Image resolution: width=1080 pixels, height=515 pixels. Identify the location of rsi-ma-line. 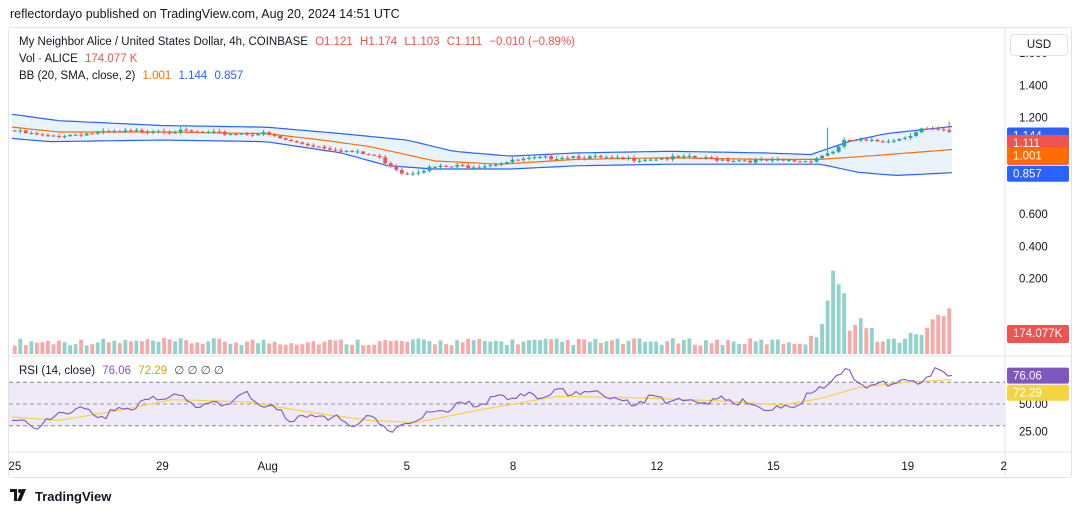
(482, 401).